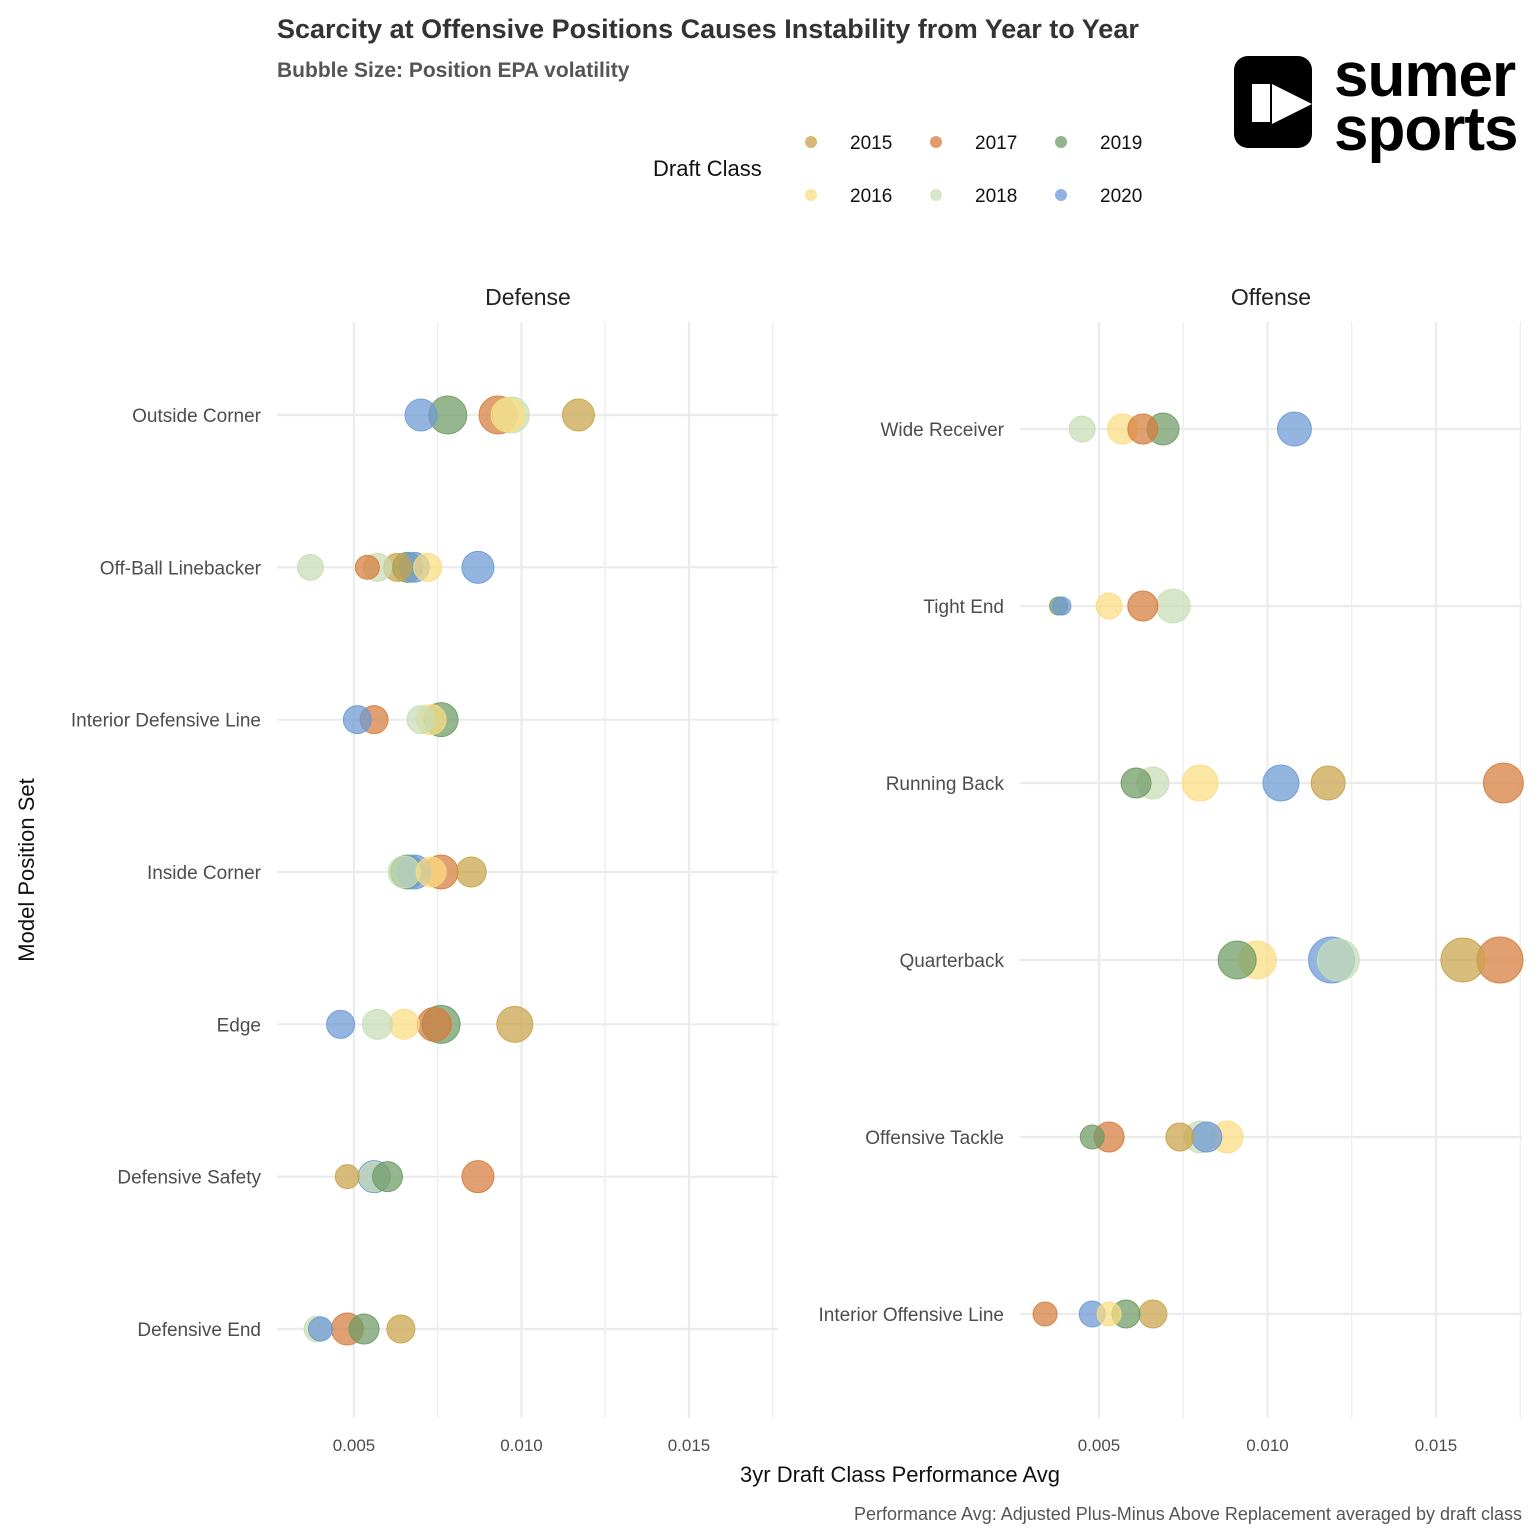 The image size is (1540, 1540). I want to click on y-tick-label: Running Back, so click(945, 784).